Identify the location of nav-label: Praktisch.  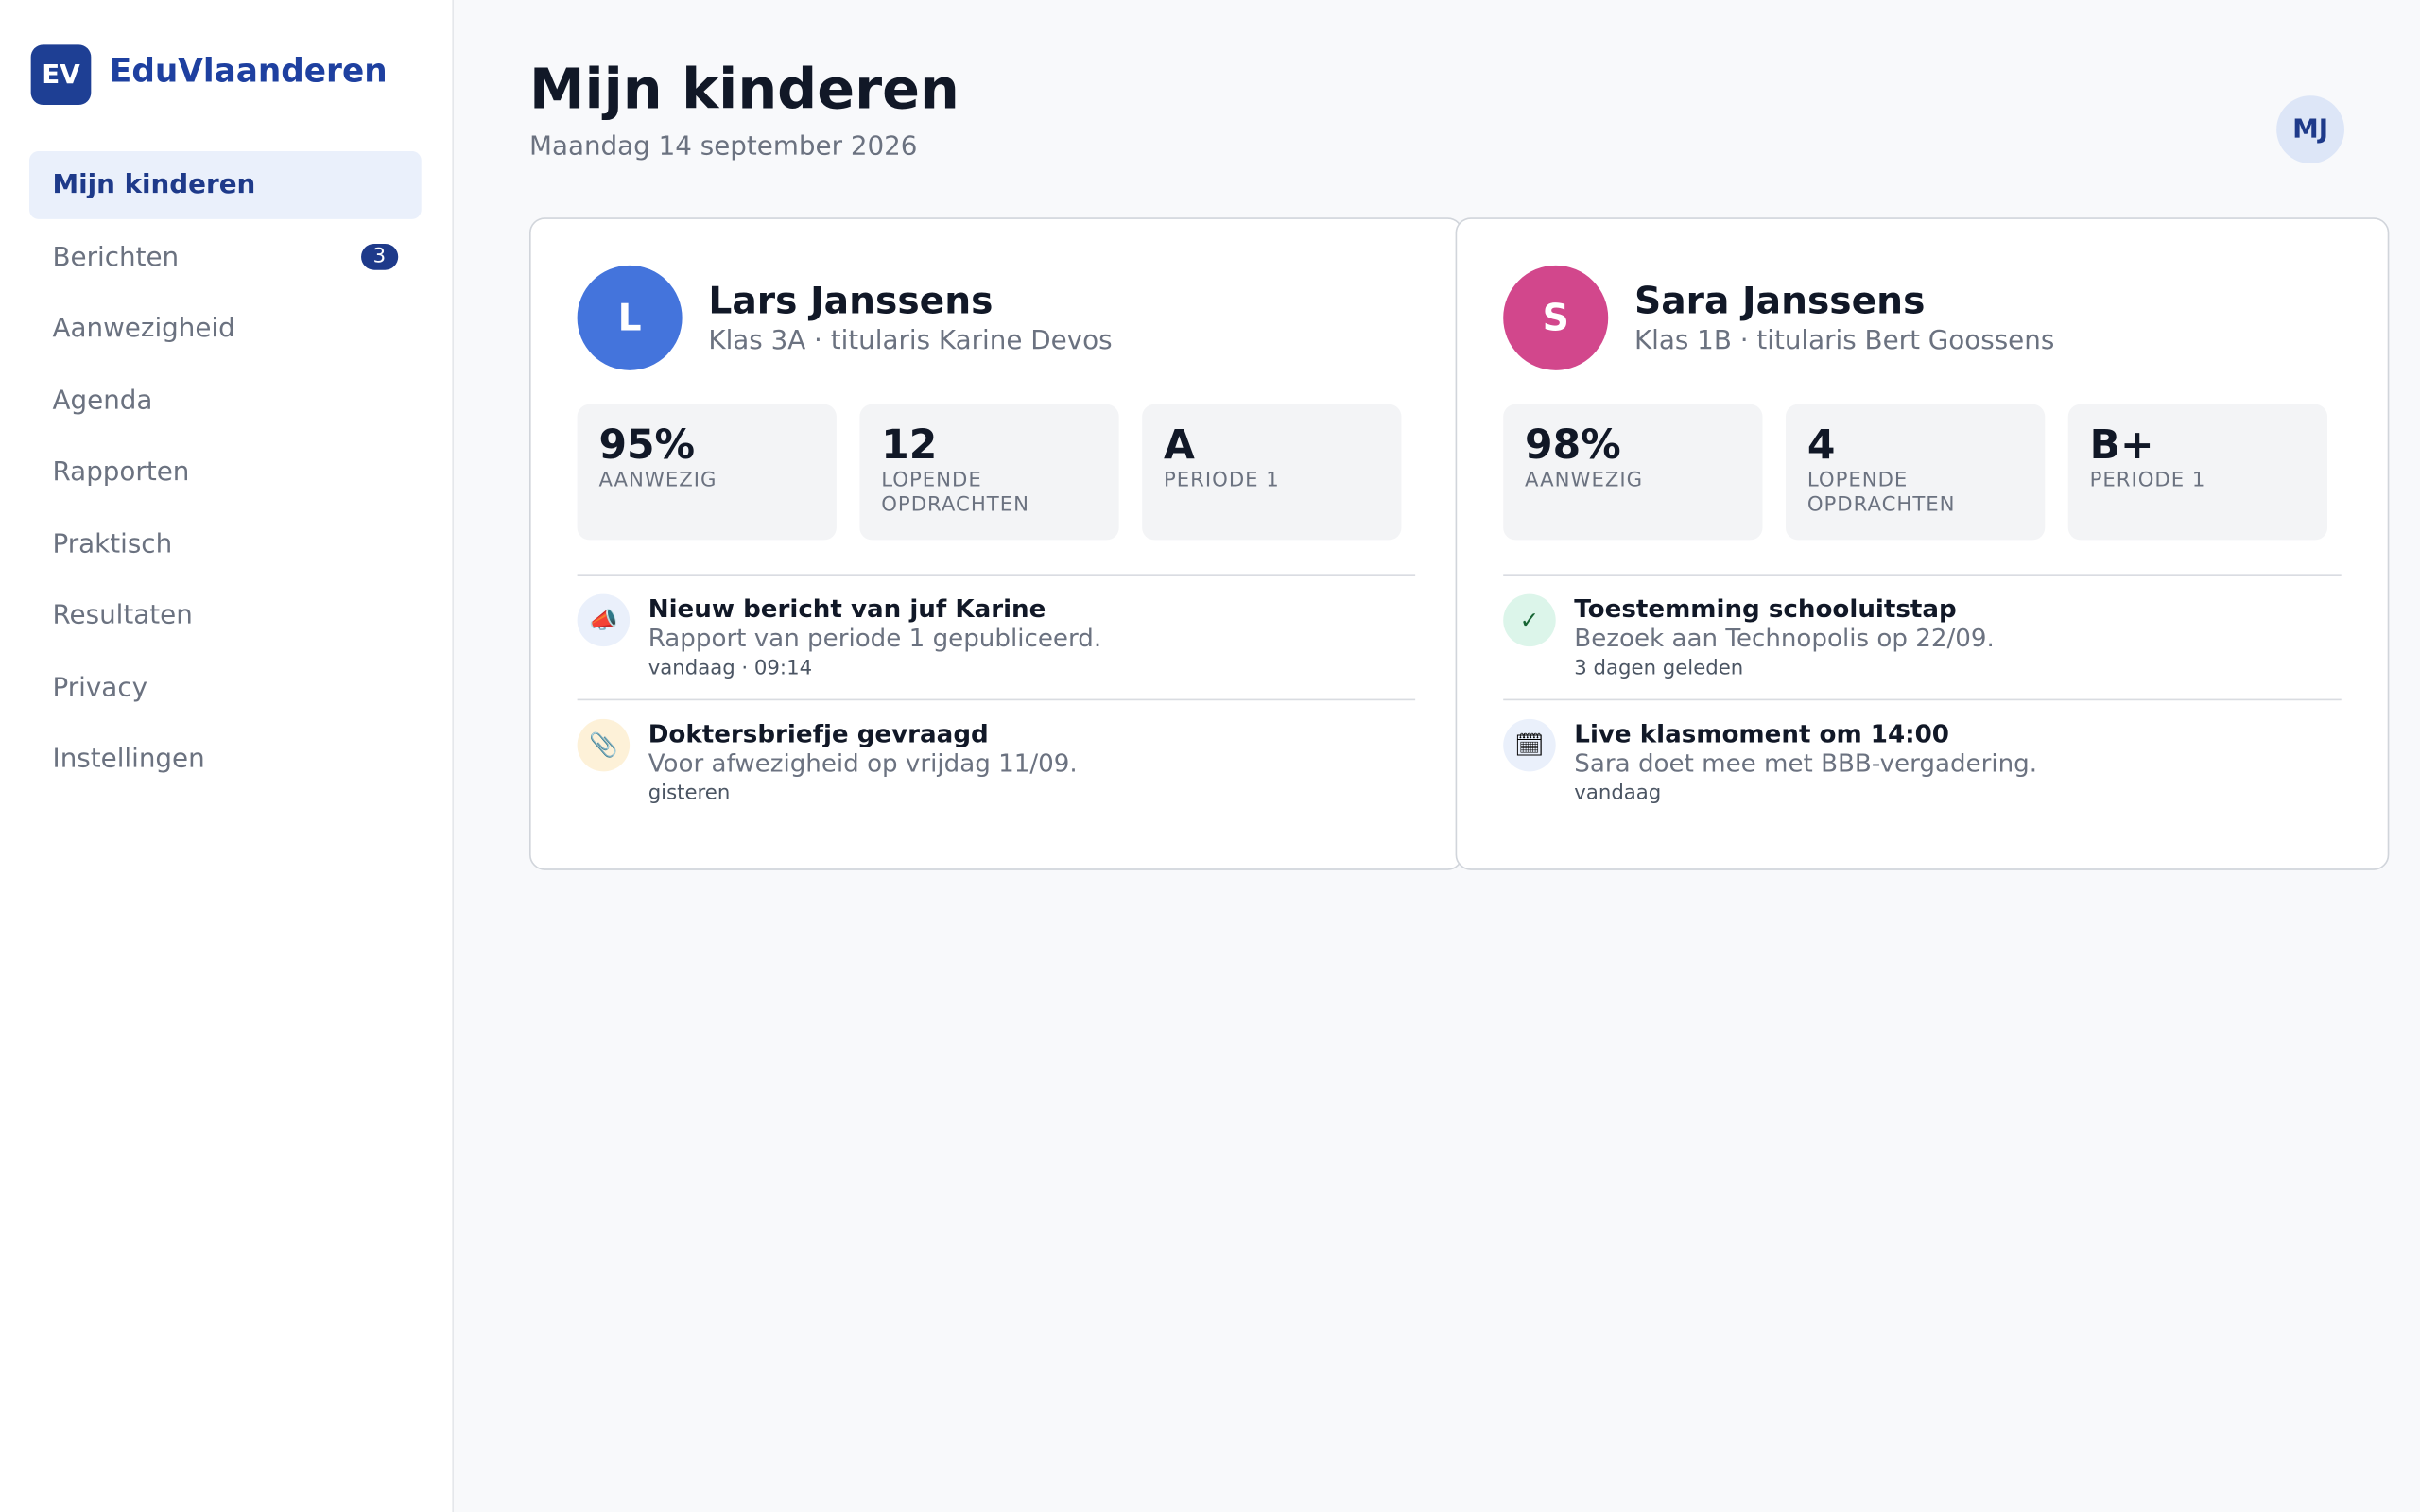
(112, 543).